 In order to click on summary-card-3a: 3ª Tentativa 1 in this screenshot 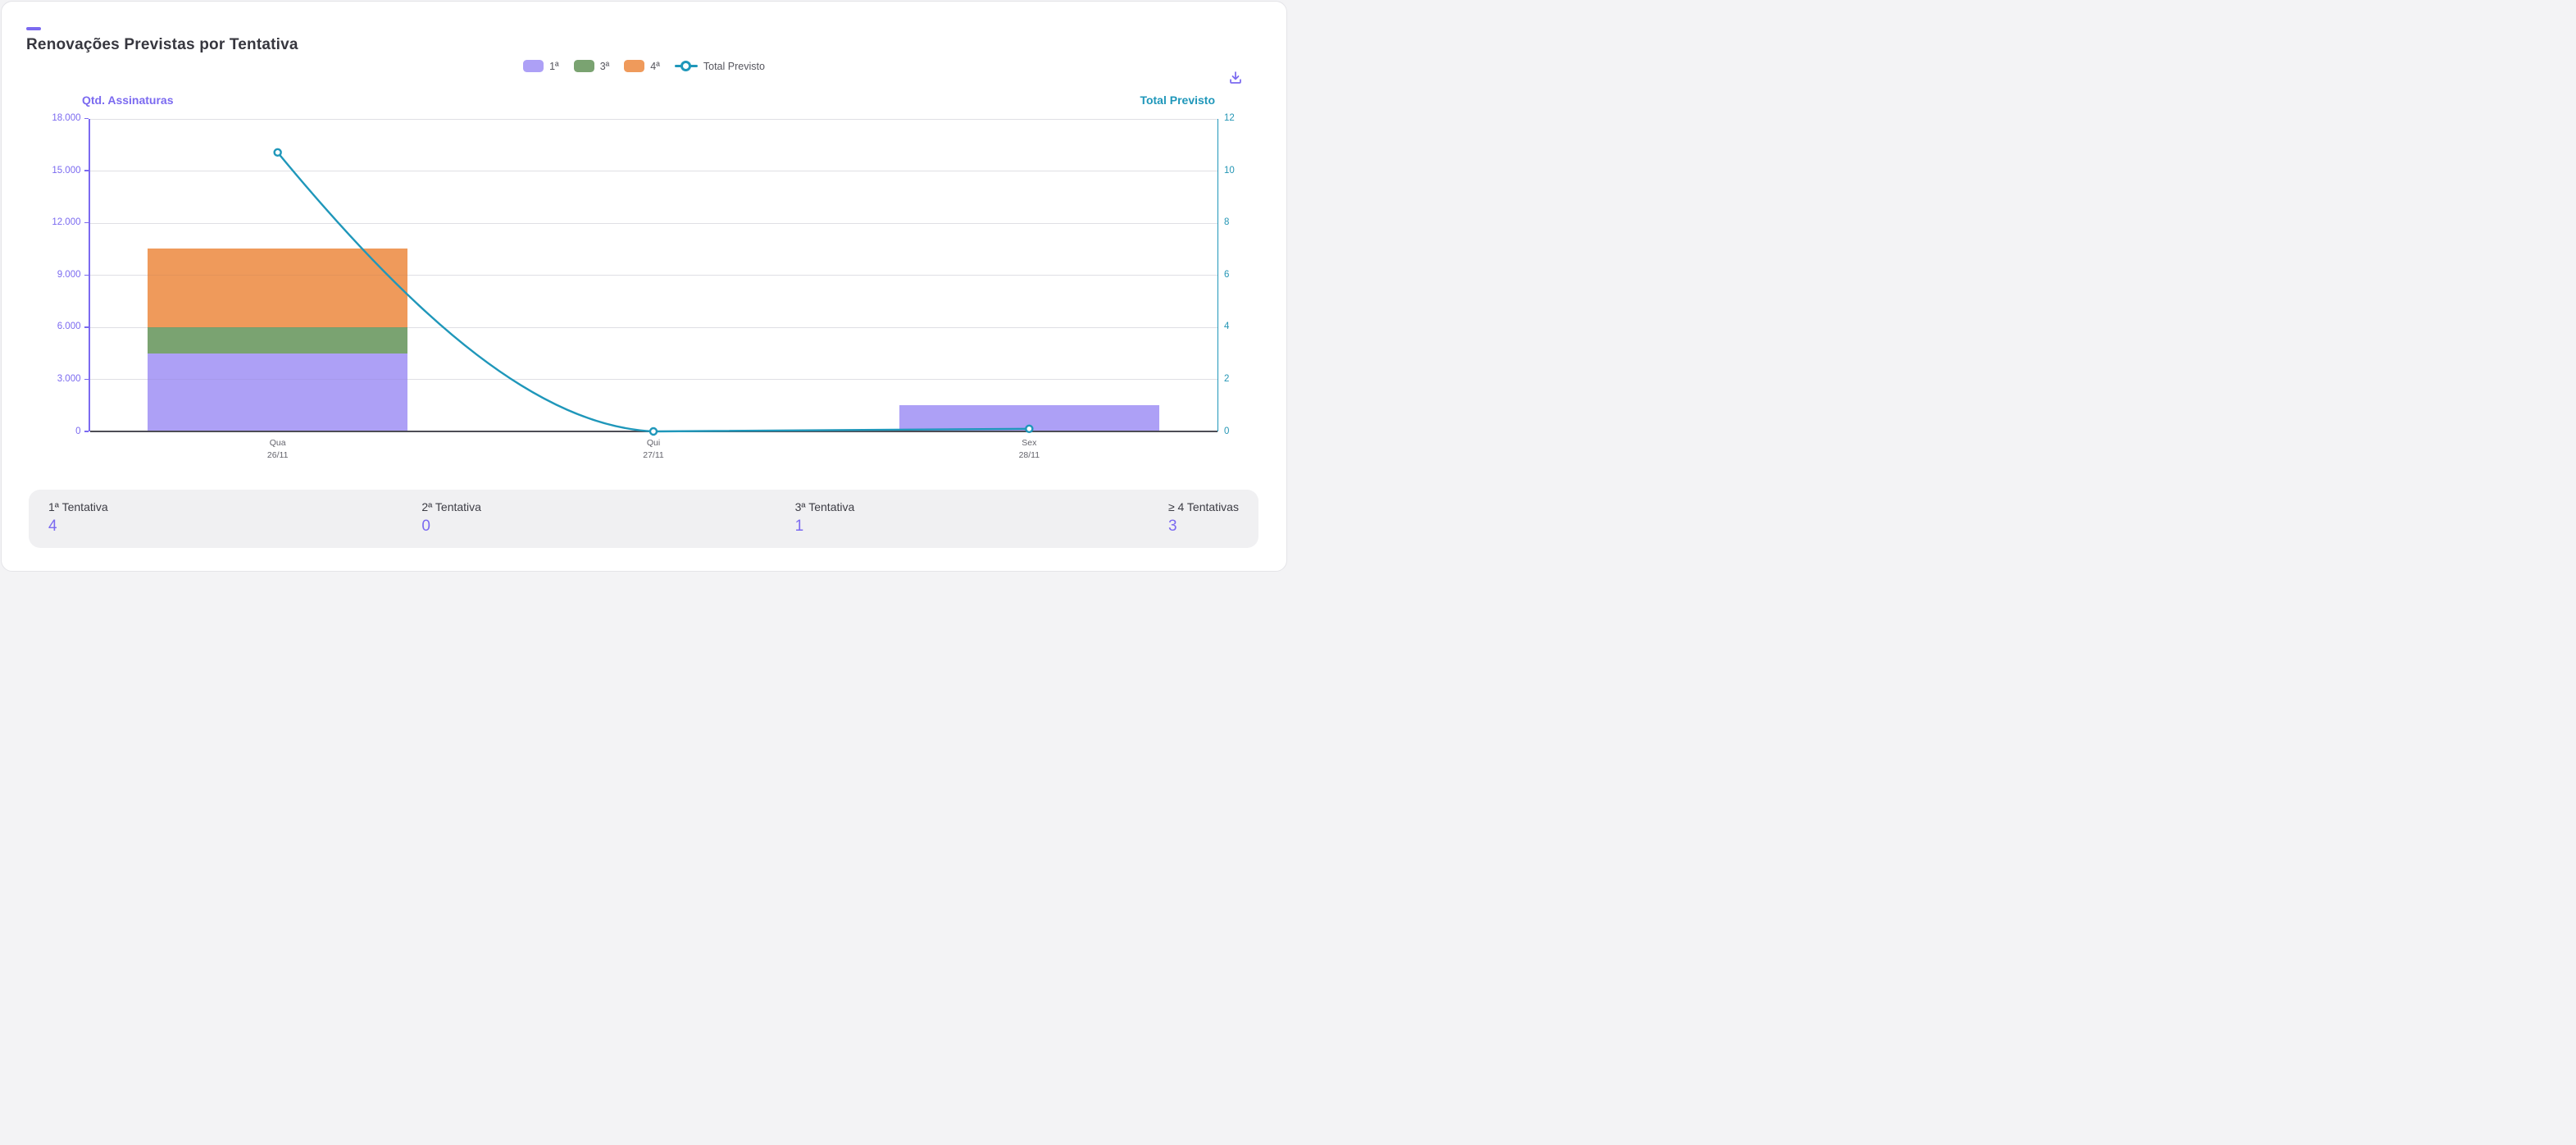, I will do `click(825, 518)`.